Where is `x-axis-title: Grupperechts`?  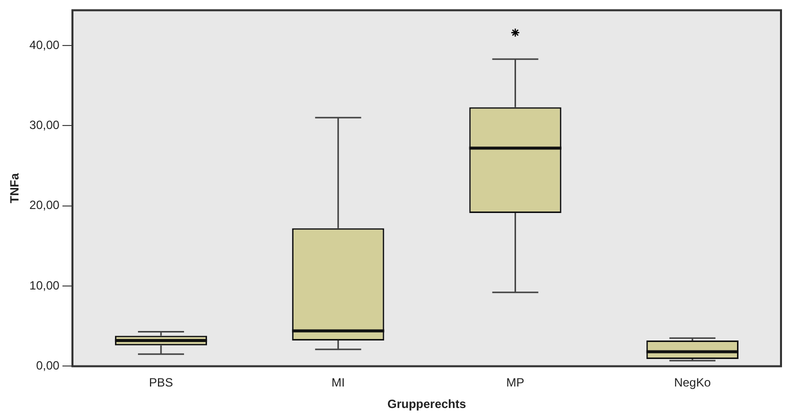 x-axis-title: Grupperechts is located at coordinates (426, 404).